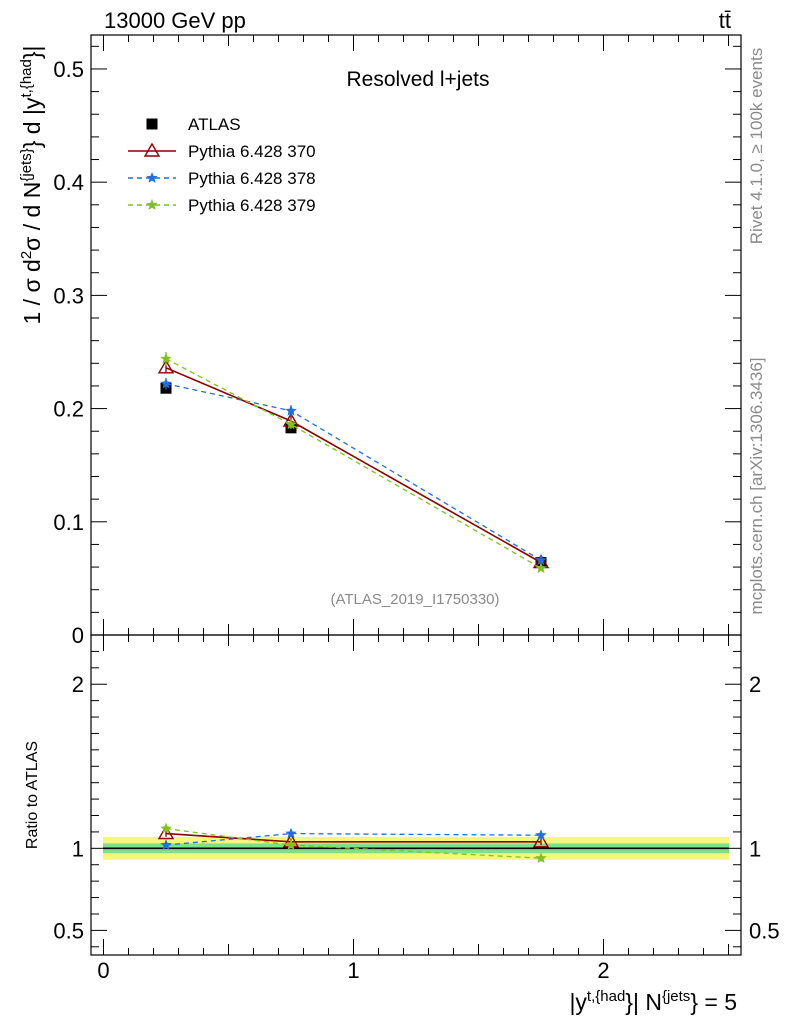 Image resolution: width=786 pixels, height=1024 pixels. Describe the element at coordinates (32, 53) in the screenshot. I see `y-axis-label-part: }|` at that location.